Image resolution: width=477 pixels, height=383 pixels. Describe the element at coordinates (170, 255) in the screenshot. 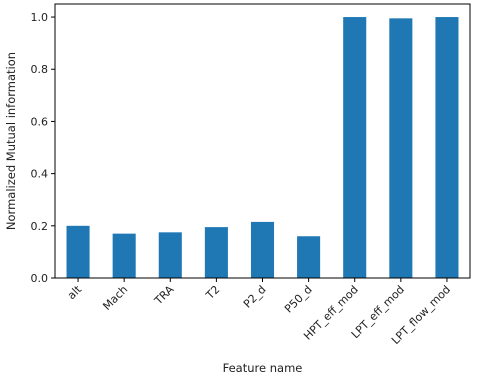

I see `bar-tra` at that location.